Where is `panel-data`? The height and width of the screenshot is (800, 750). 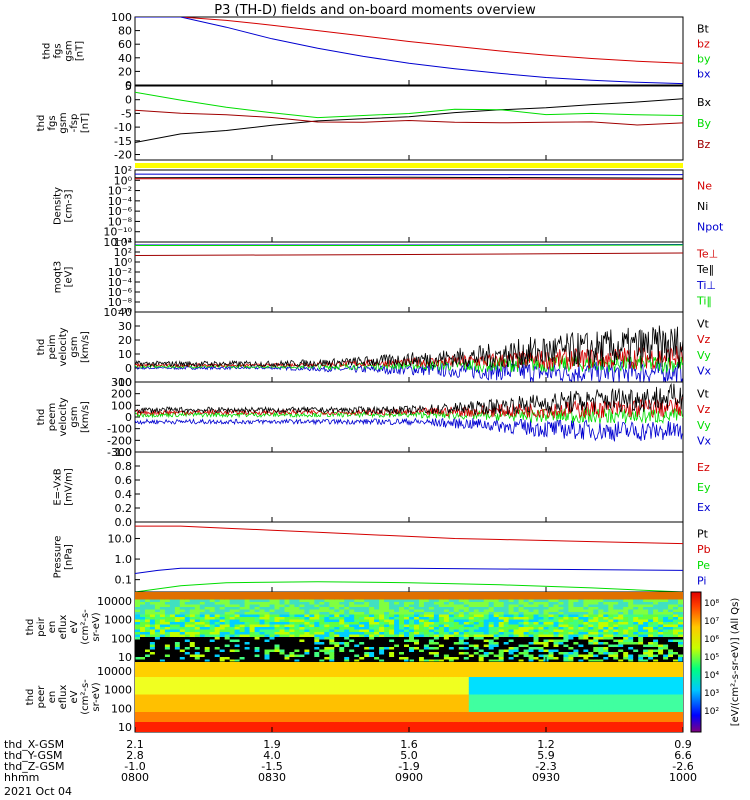 panel-data is located at coordinates (409, 353).